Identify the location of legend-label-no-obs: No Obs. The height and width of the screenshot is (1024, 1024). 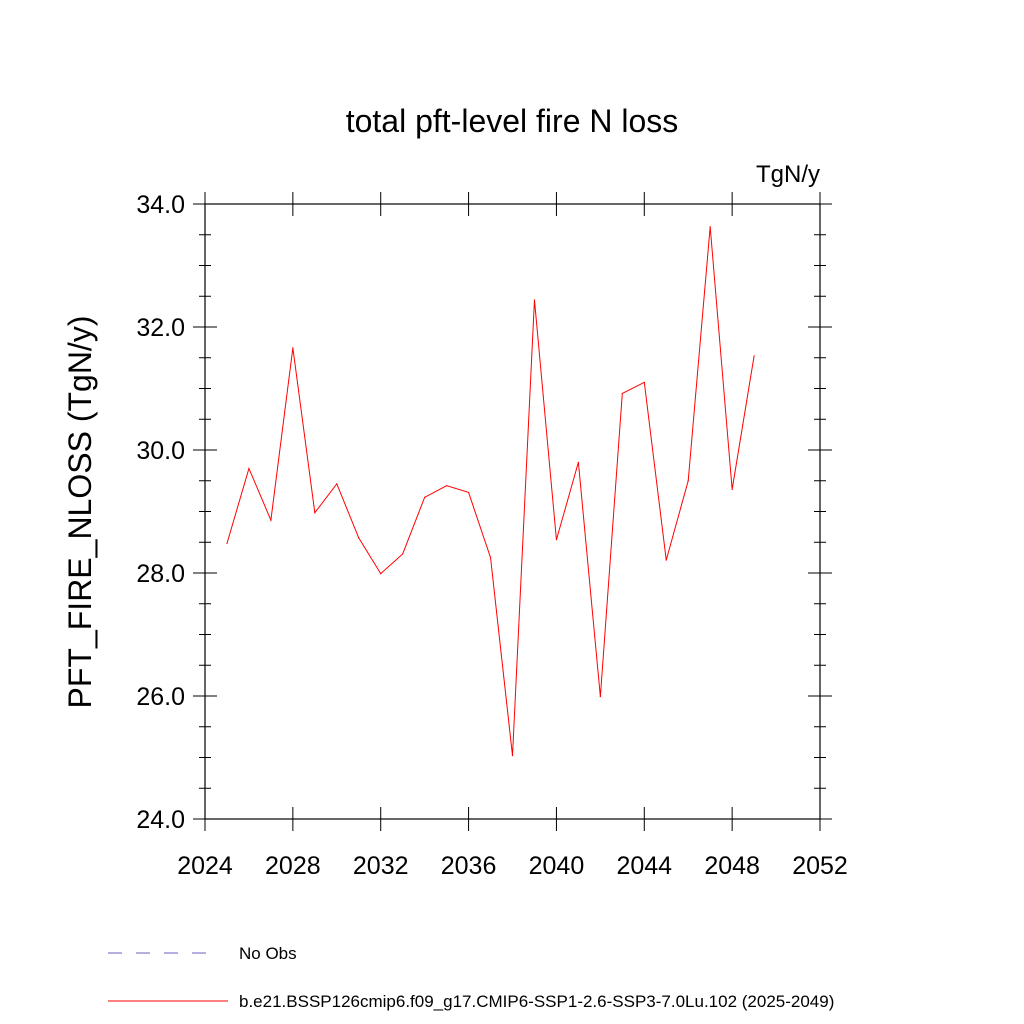
(268, 953).